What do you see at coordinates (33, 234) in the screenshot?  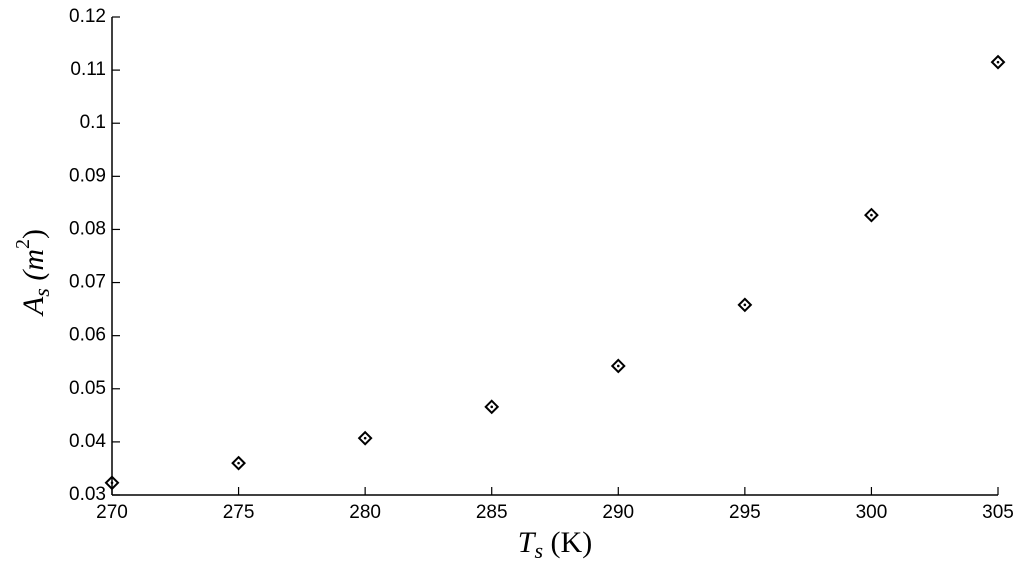 I see `y-label-close: )` at bounding box center [33, 234].